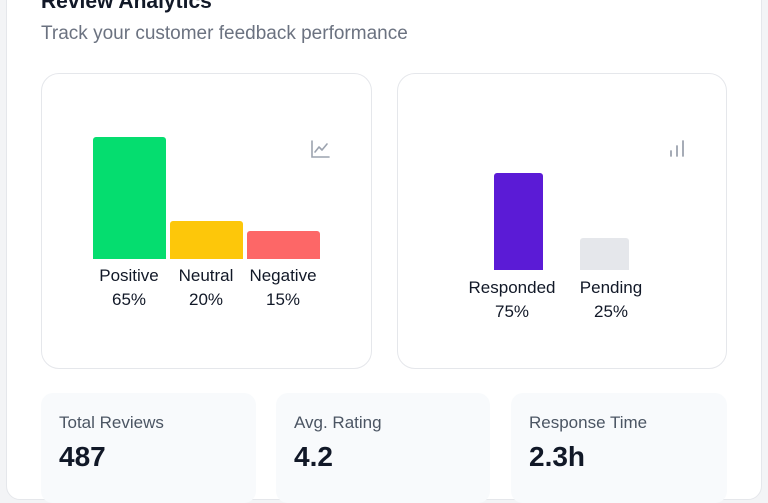  What do you see at coordinates (82, 456) in the screenshot?
I see `stat-value: 487` at bounding box center [82, 456].